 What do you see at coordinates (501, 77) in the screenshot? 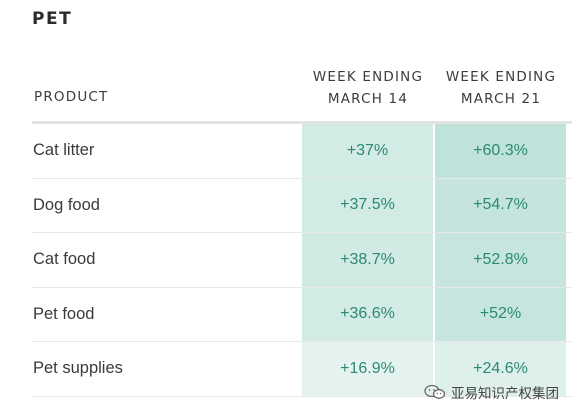
I see `column-header-march-21-line-1: WEEK ENDING` at bounding box center [501, 77].